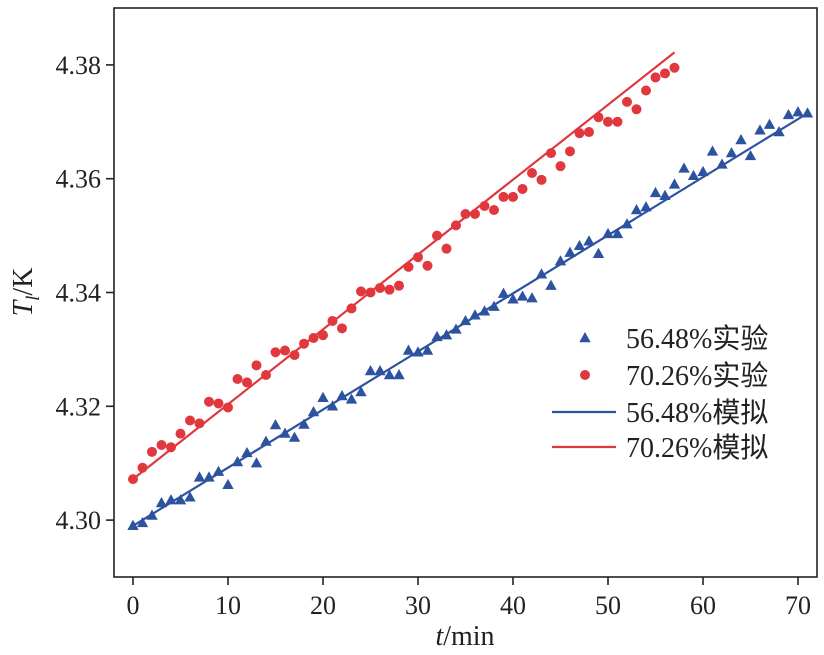  Describe the element at coordinates (464, 636) in the screenshot. I see `x-axis-label: t/min` at that location.